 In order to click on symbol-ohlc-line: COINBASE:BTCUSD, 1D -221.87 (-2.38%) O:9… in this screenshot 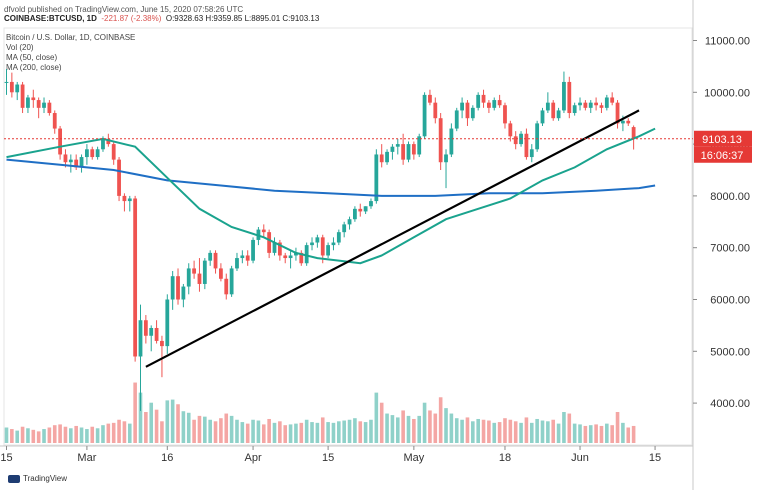, I will do `click(161, 18)`.